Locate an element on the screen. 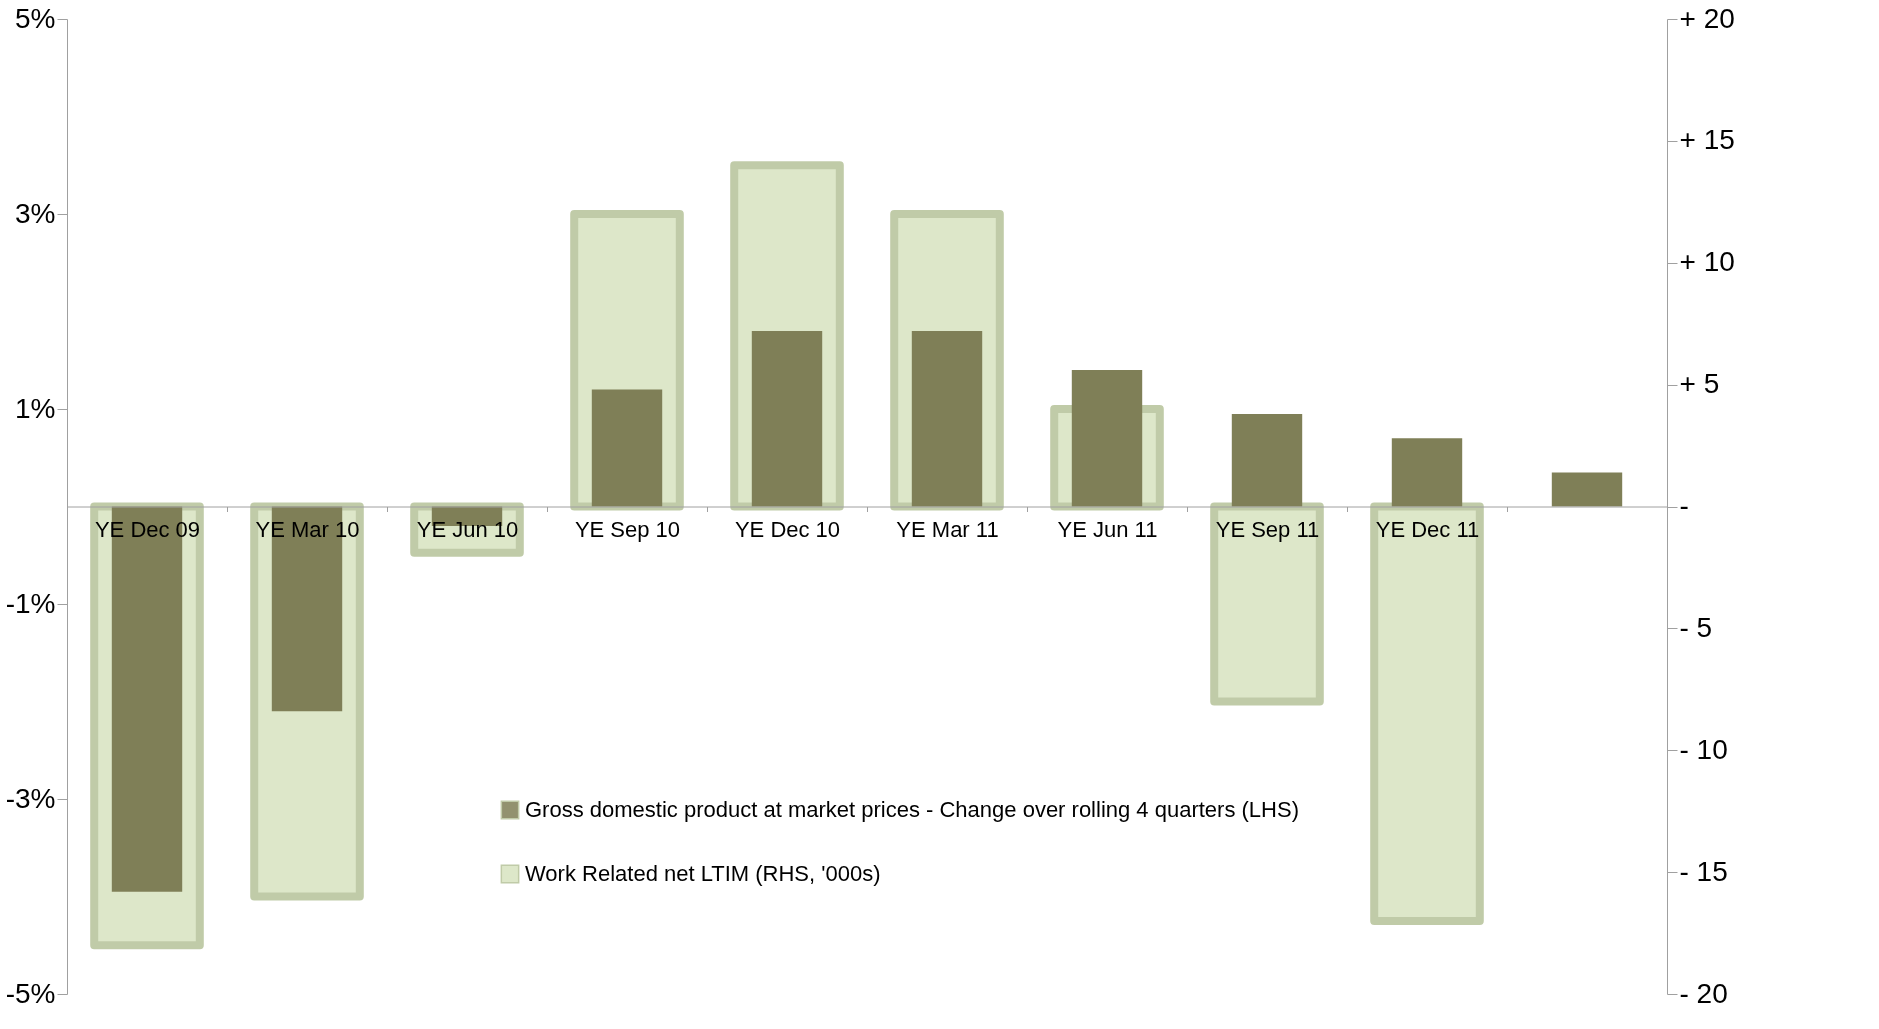  y2-tick-label: - 15 is located at coordinates (1703, 871).